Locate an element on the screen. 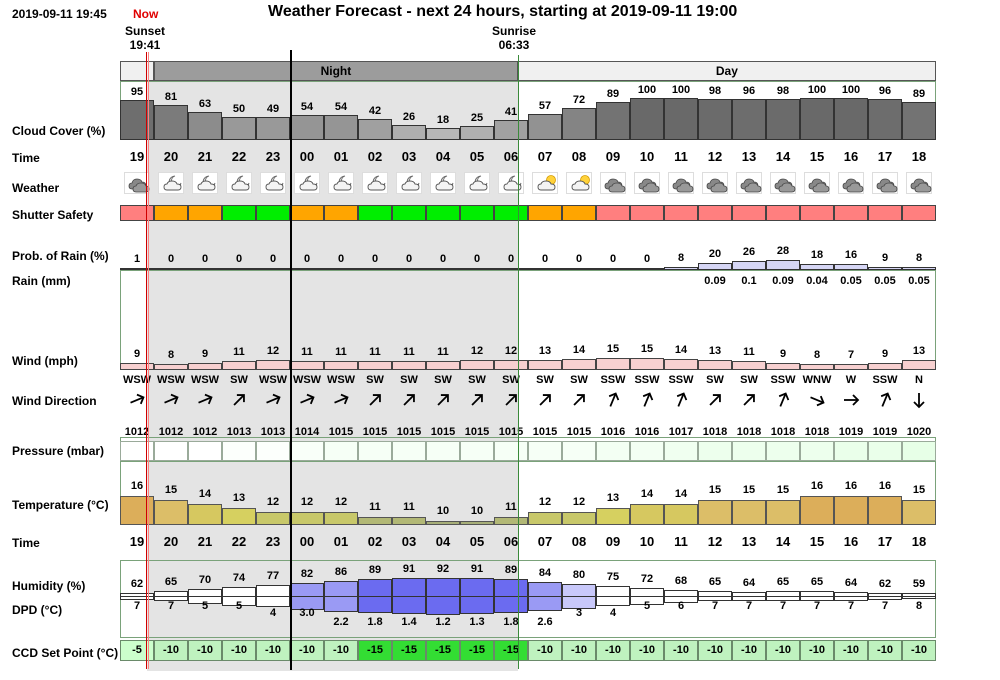  humidity-value: 86 is located at coordinates (341, 571).